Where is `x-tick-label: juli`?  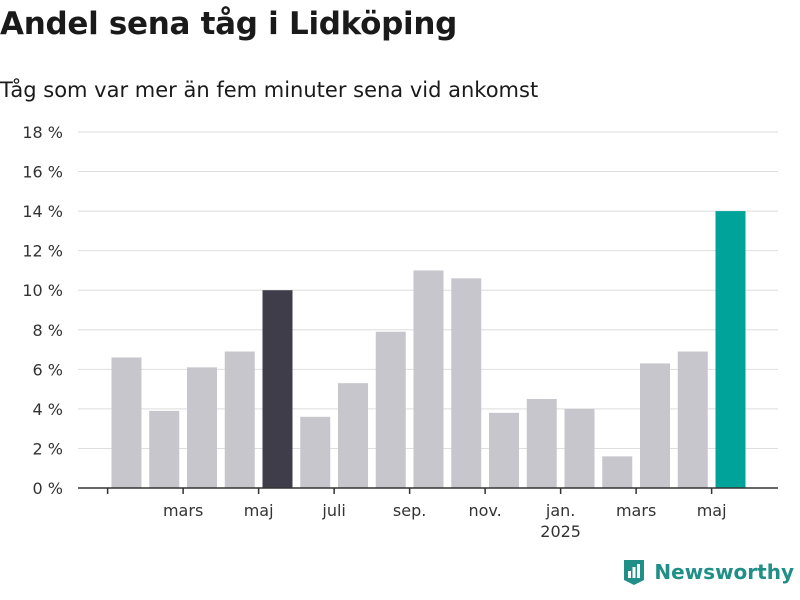 x-tick-label: juli is located at coordinates (333, 510).